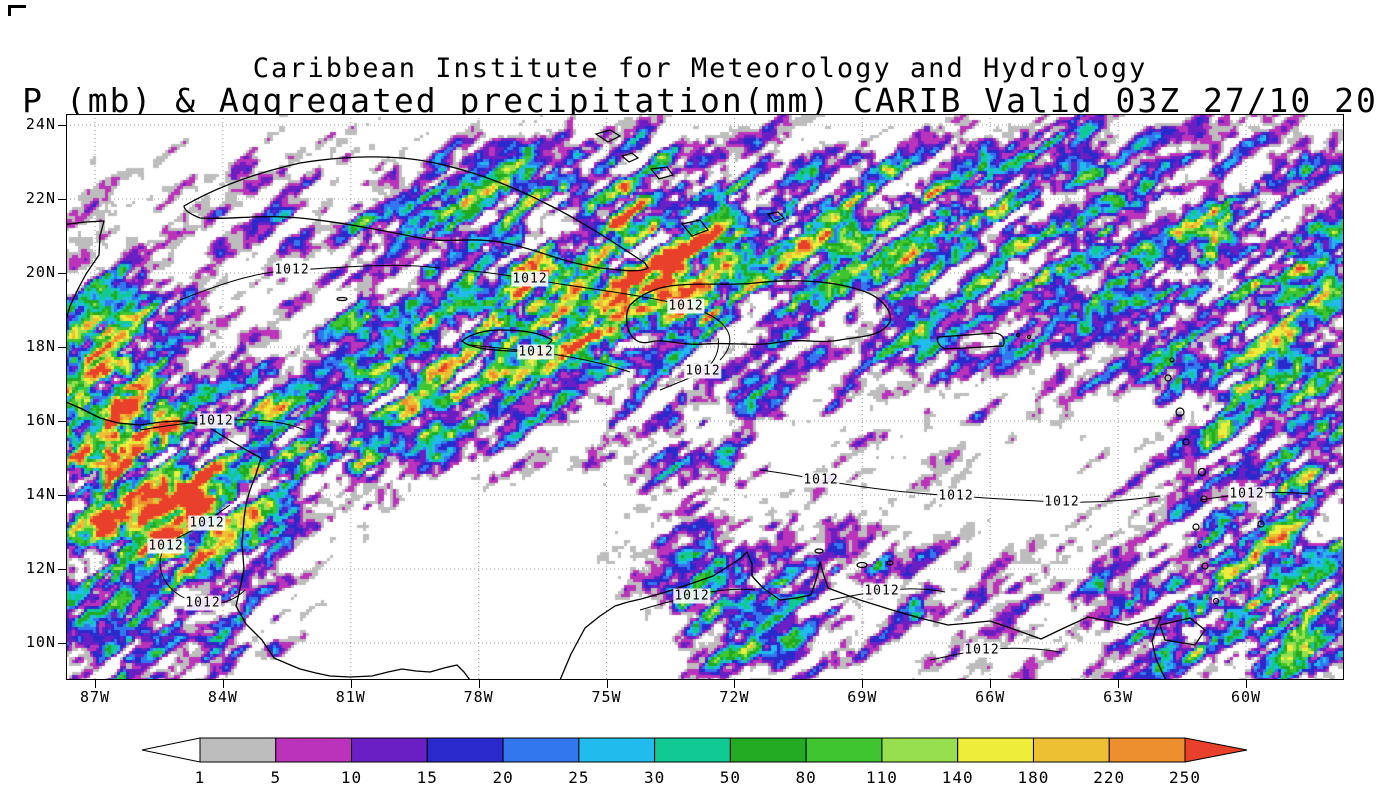  I want to click on coastline-jamaica, so click(507, 340).